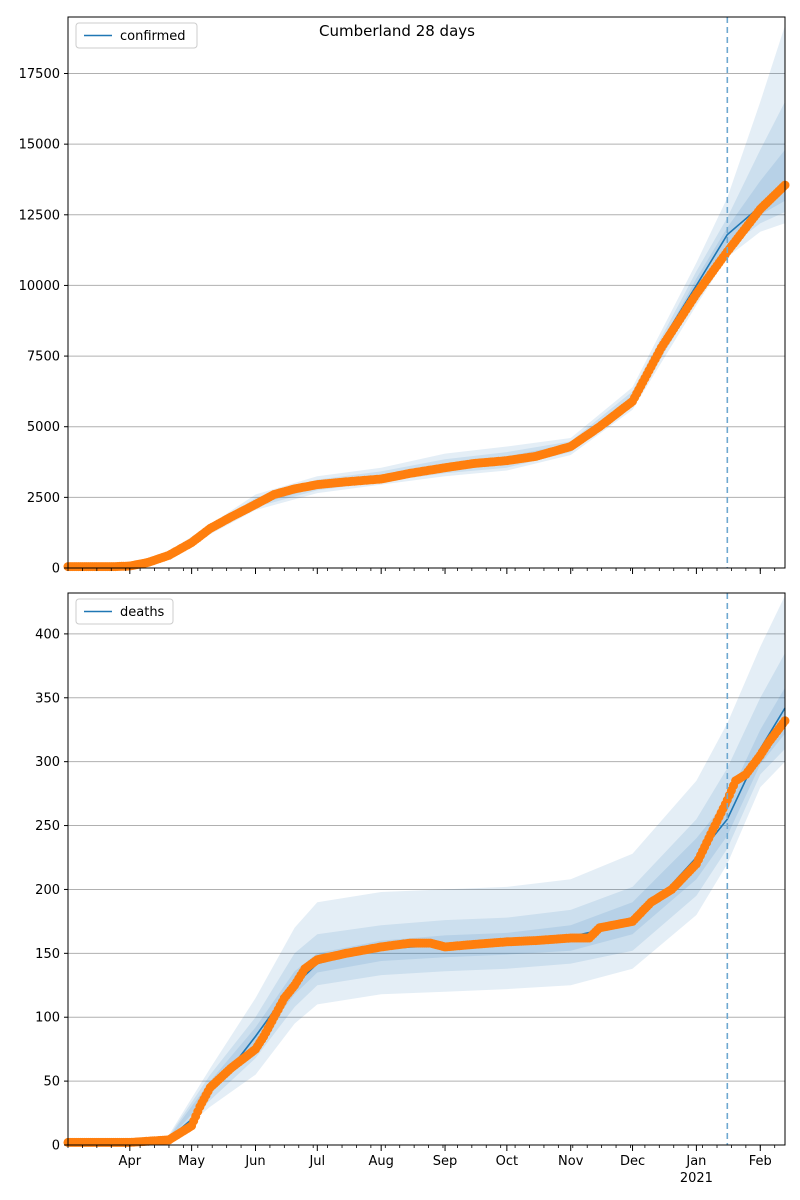  What do you see at coordinates (43, 357) in the screenshot?
I see `y-tick-label: 7500` at bounding box center [43, 357].